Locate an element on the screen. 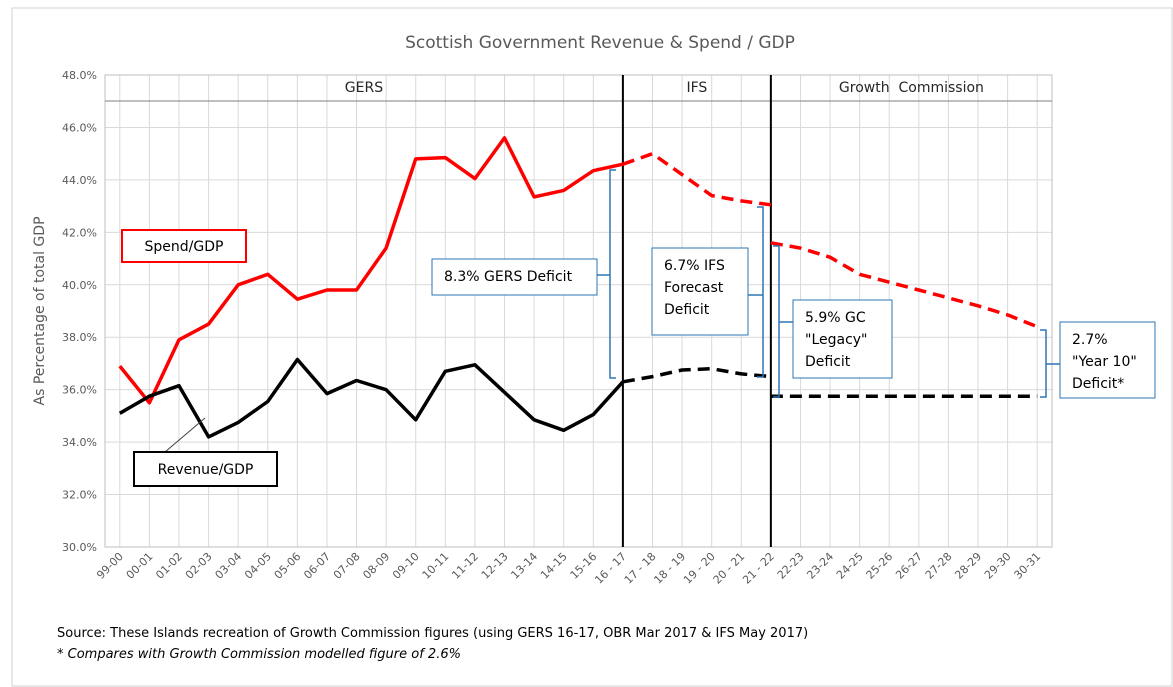 This screenshot has width=1173, height=687. x-tick-label: 14-15 is located at coordinates (554, 566).